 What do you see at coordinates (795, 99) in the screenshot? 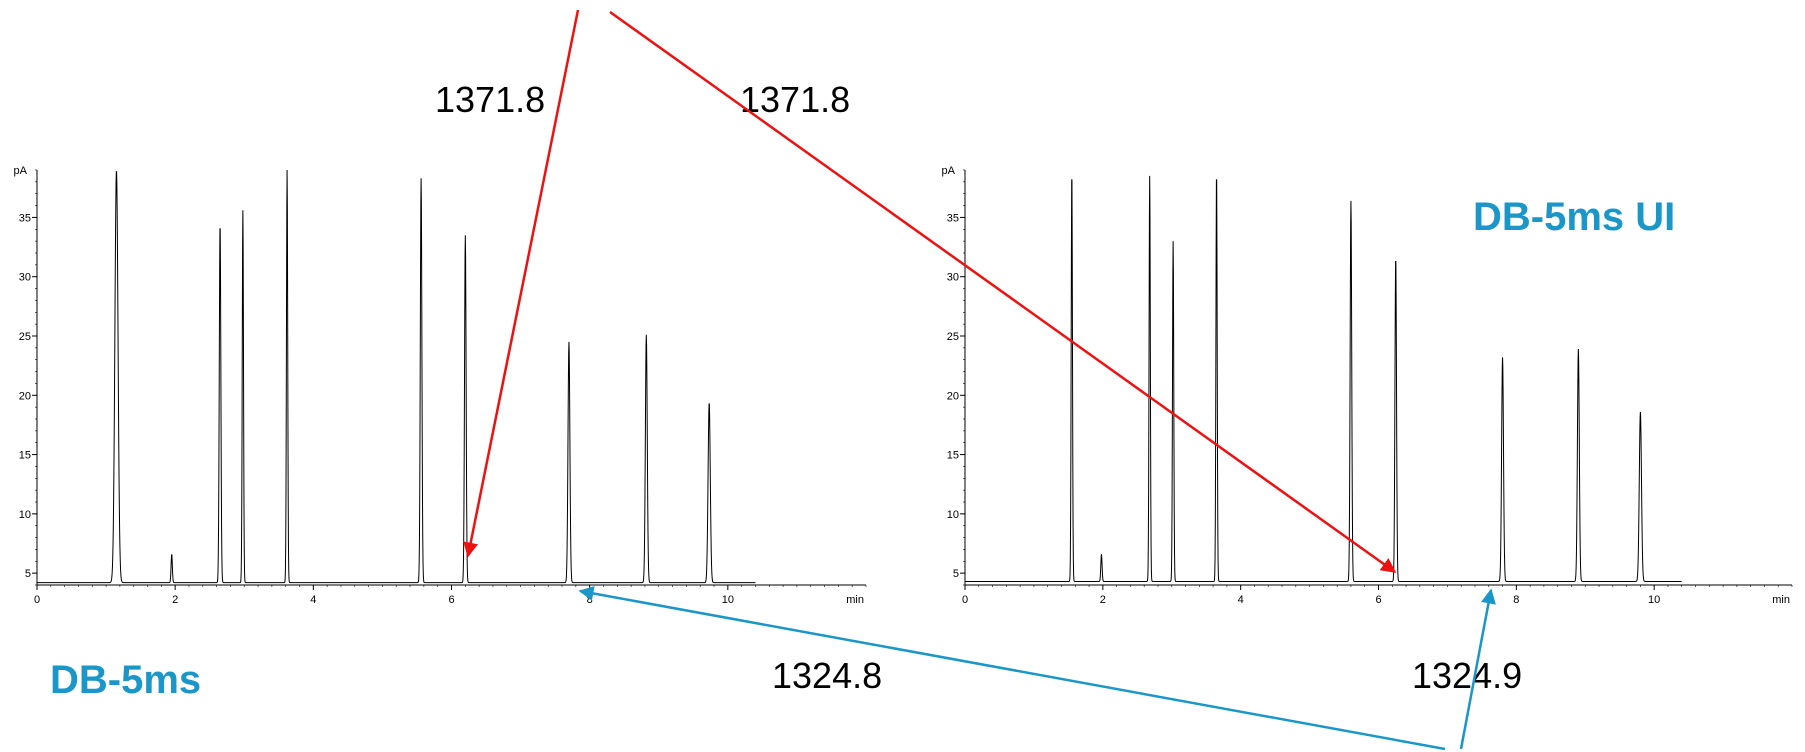
I see `retention-index-right-red: 1371.8` at bounding box center [795, 99].